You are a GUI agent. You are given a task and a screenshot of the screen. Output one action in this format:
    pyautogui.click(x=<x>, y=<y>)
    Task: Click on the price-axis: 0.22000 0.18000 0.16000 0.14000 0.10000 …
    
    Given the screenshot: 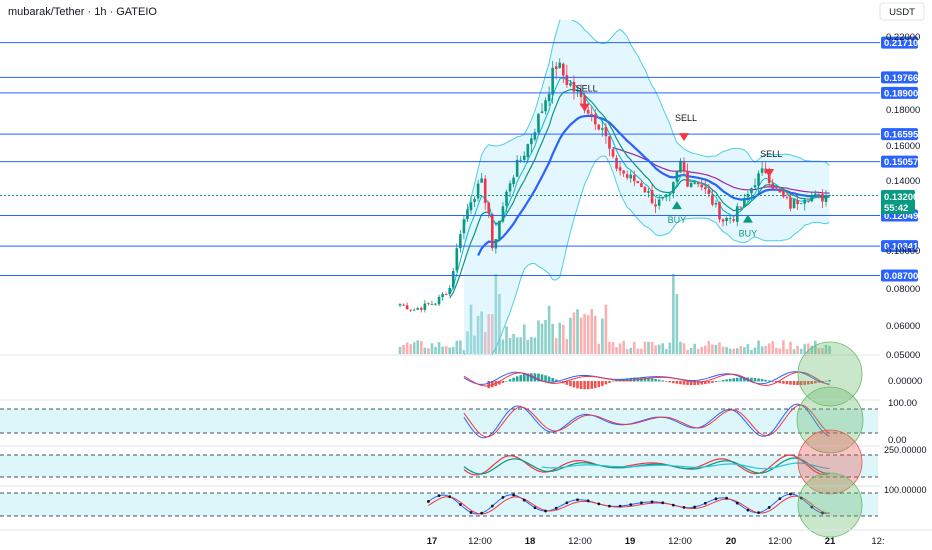 What is the action you would take?
    pyautogui.click(x=903, y=196)
    